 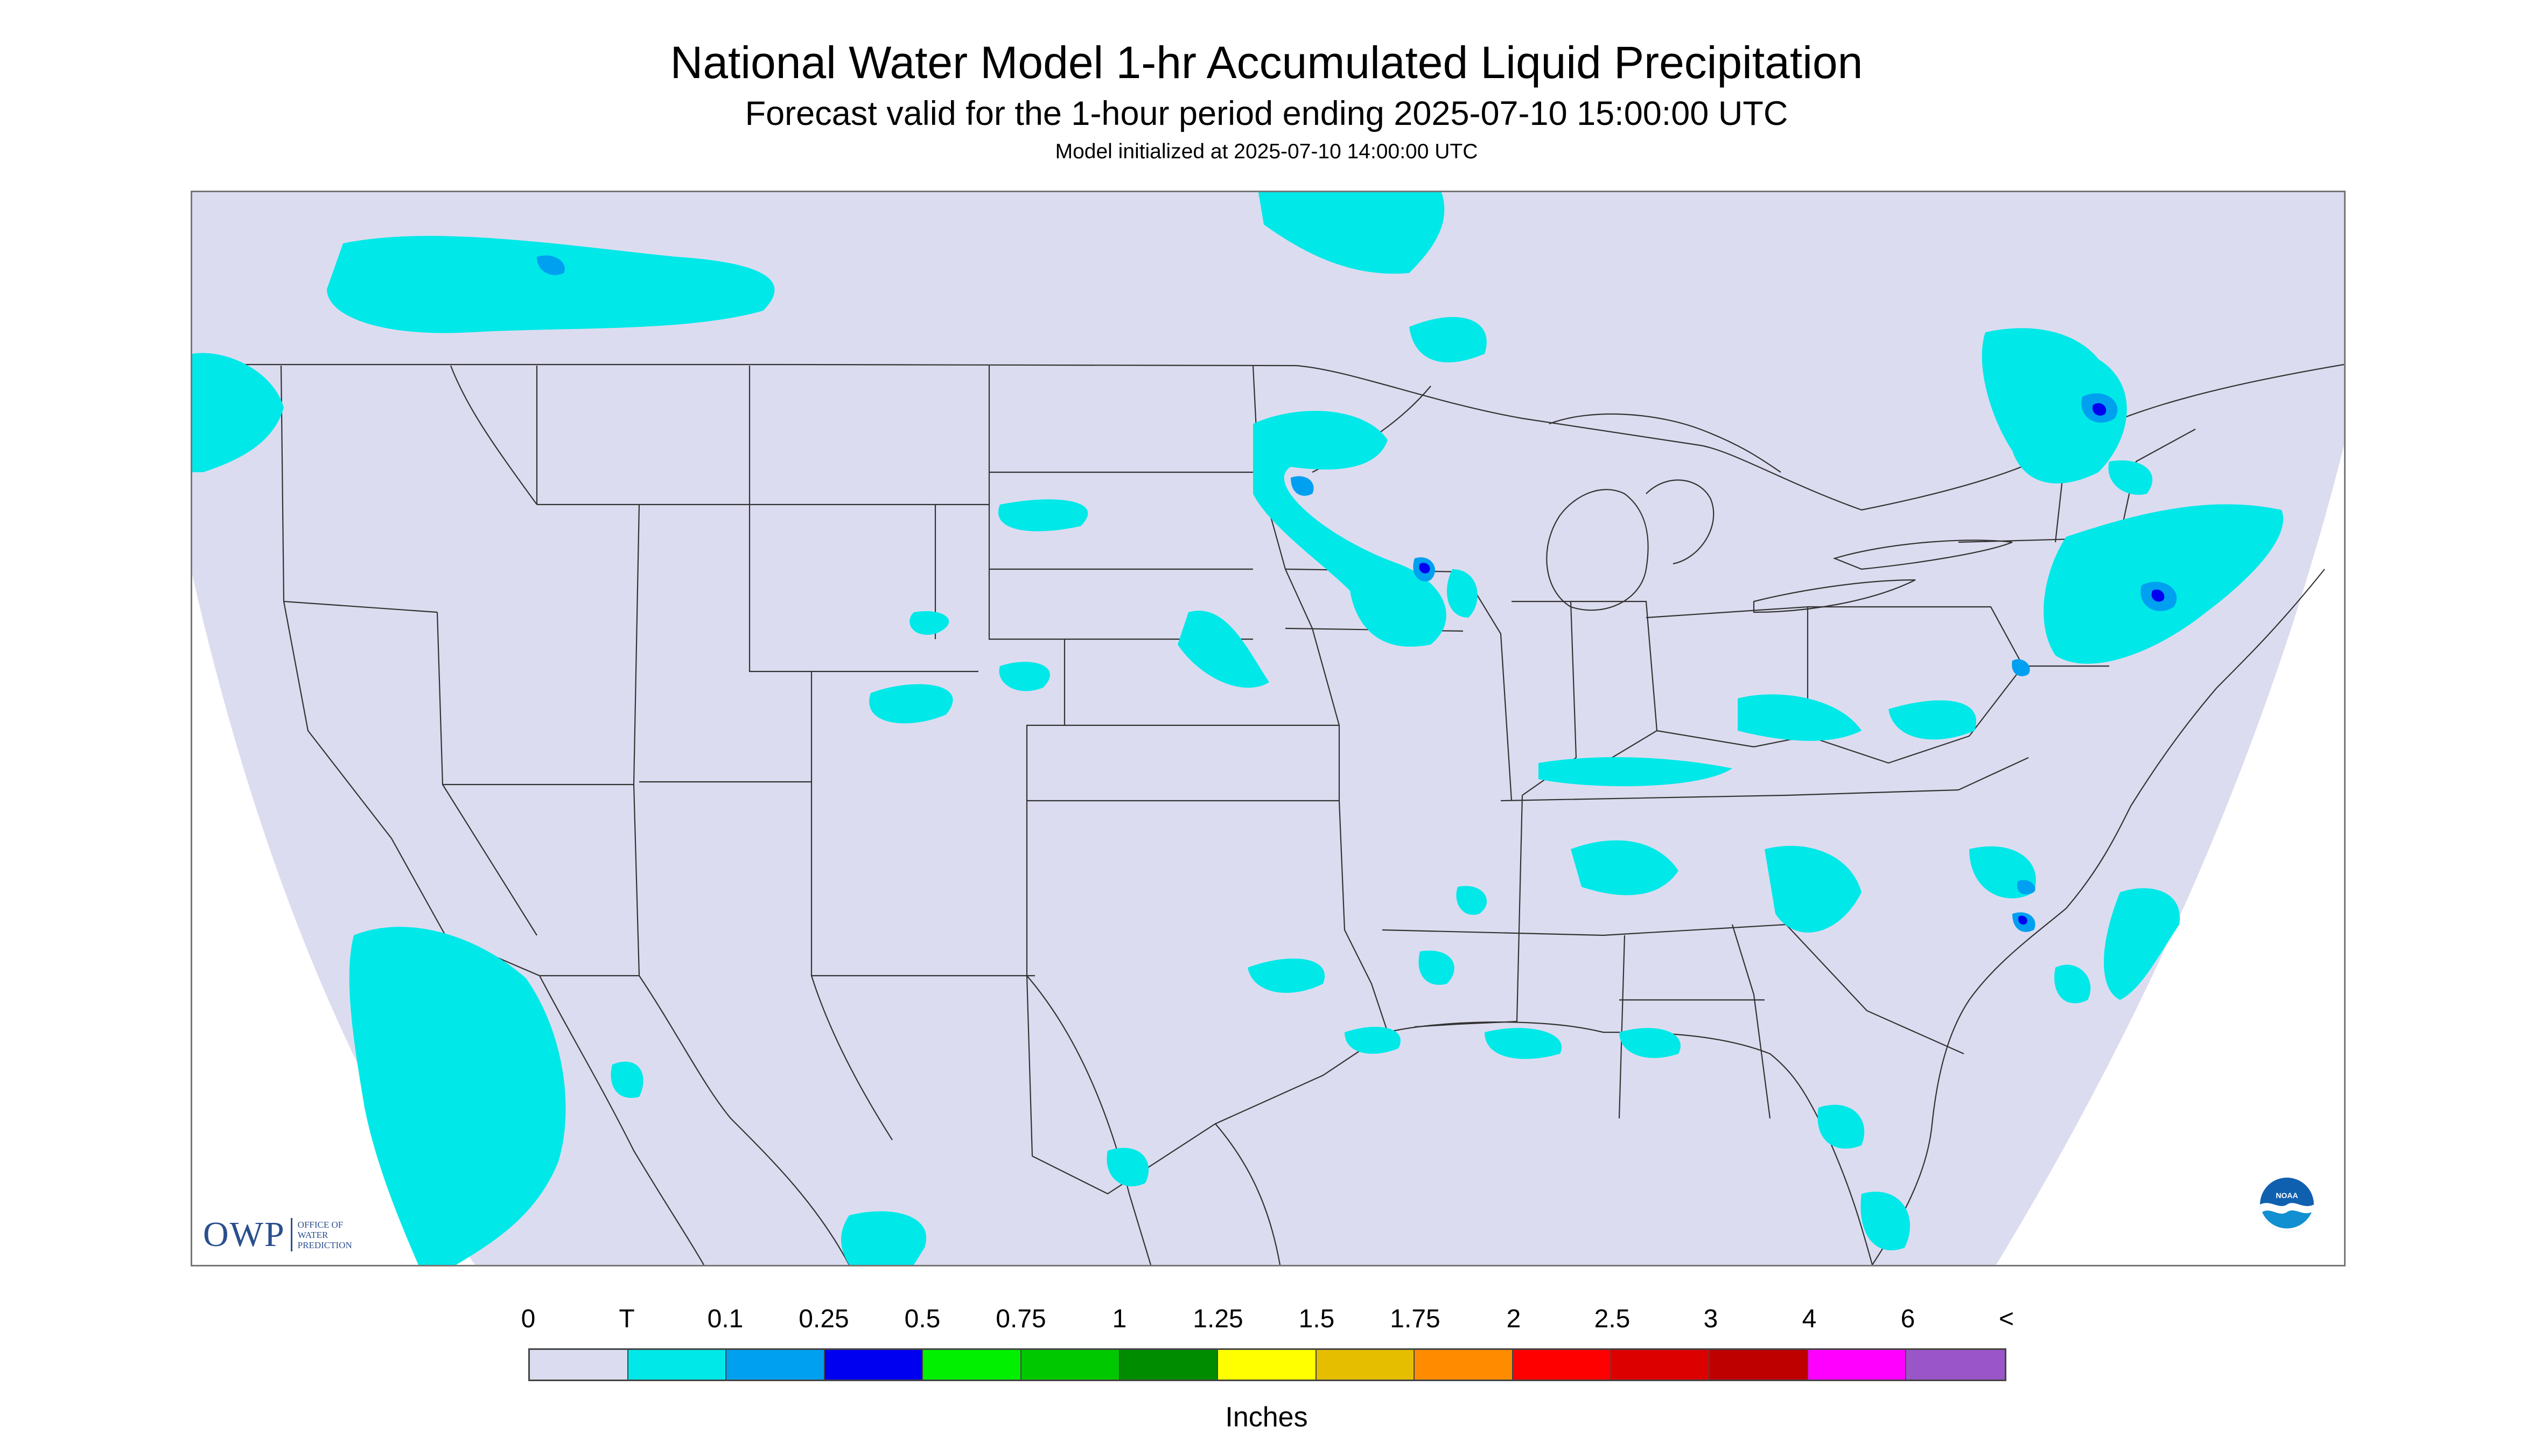 What do you see at coordinates (627, 1319) in the screenshot?
I see `legend-tick-label: T` at bounding box center [627, 1319].